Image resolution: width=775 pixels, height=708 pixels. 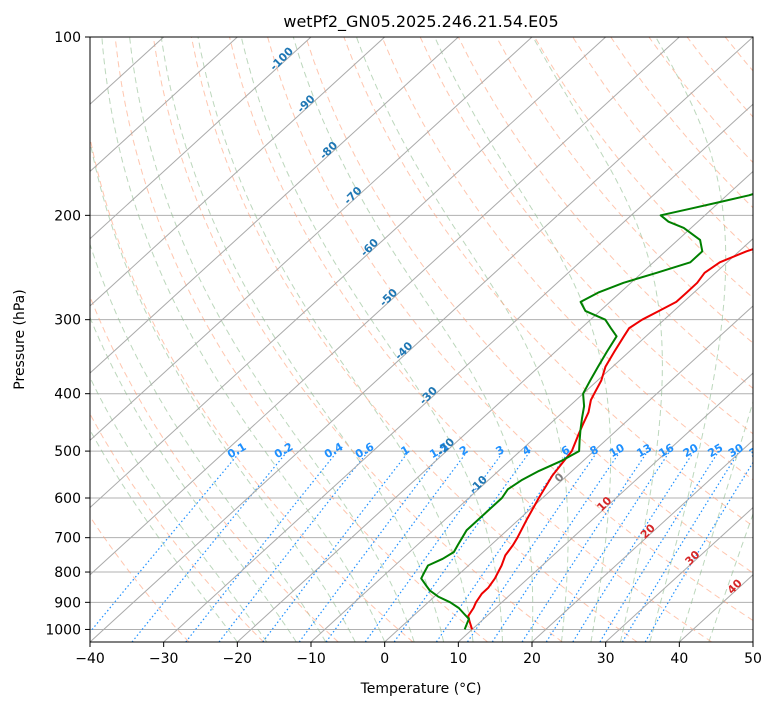 What do you see at coordinates (67, 603) in the screenshot?
I see `y-tick-label: 900` at bounding box center [67, 603].